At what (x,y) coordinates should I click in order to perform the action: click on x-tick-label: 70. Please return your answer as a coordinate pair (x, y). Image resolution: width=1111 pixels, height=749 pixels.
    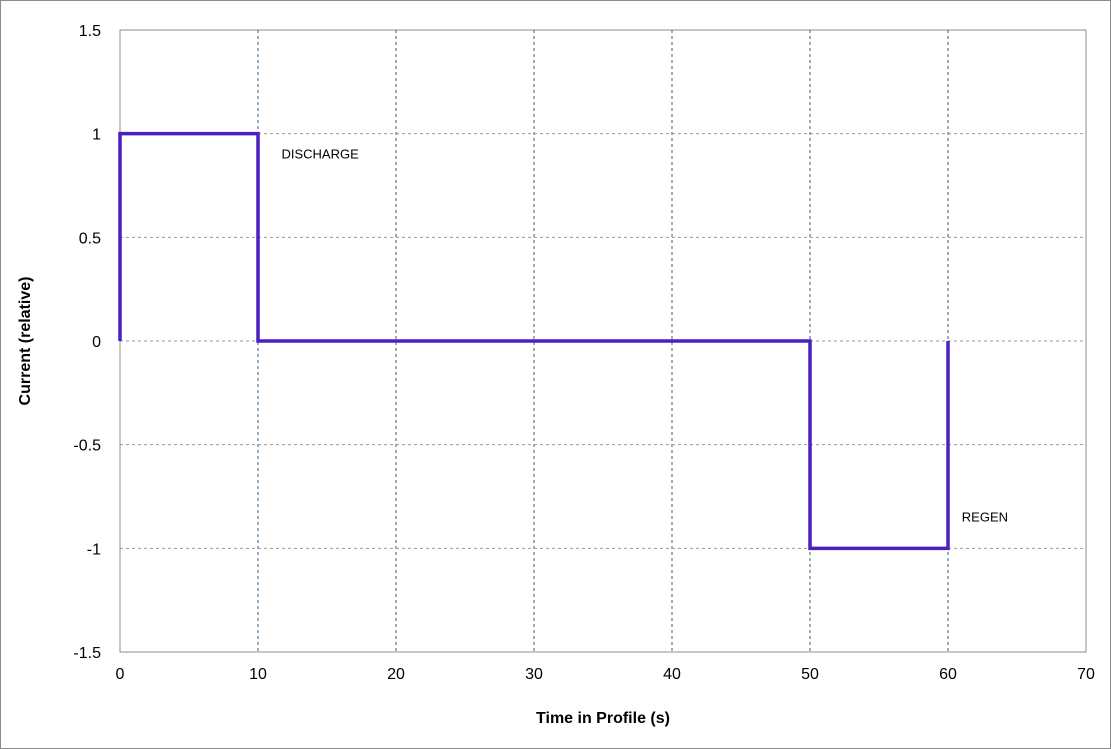
    Looking at the image, I should click on (1086, 674).